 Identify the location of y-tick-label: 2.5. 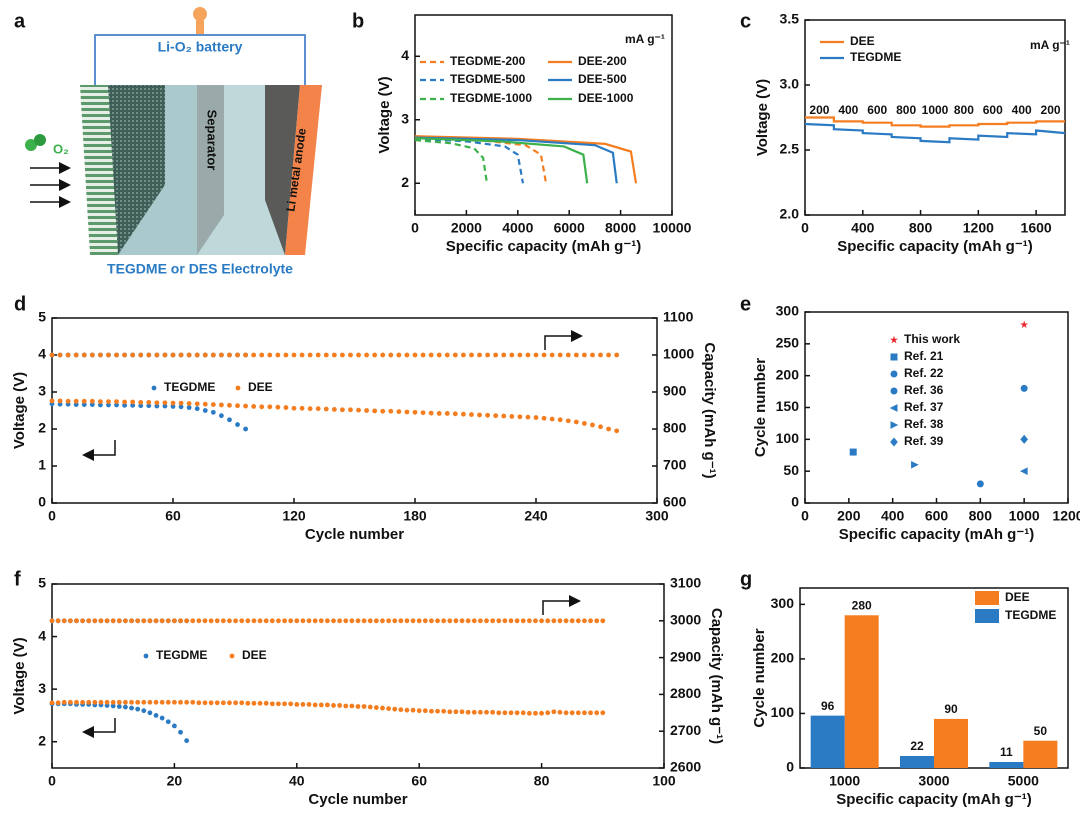
(790, 149).